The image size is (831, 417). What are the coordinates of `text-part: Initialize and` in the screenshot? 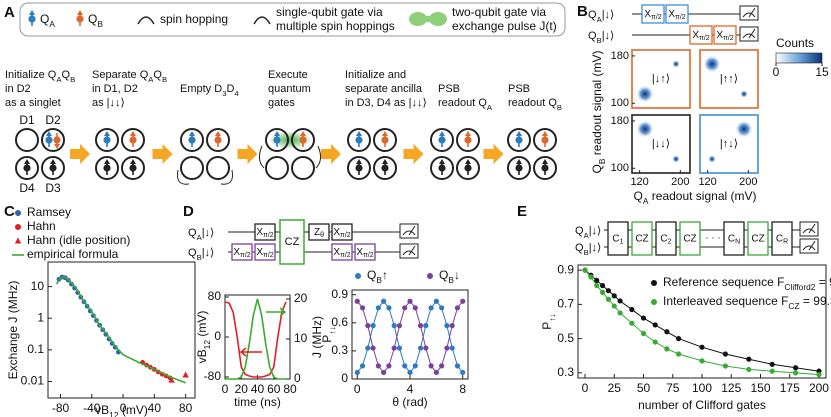 It's located at (375, 75).